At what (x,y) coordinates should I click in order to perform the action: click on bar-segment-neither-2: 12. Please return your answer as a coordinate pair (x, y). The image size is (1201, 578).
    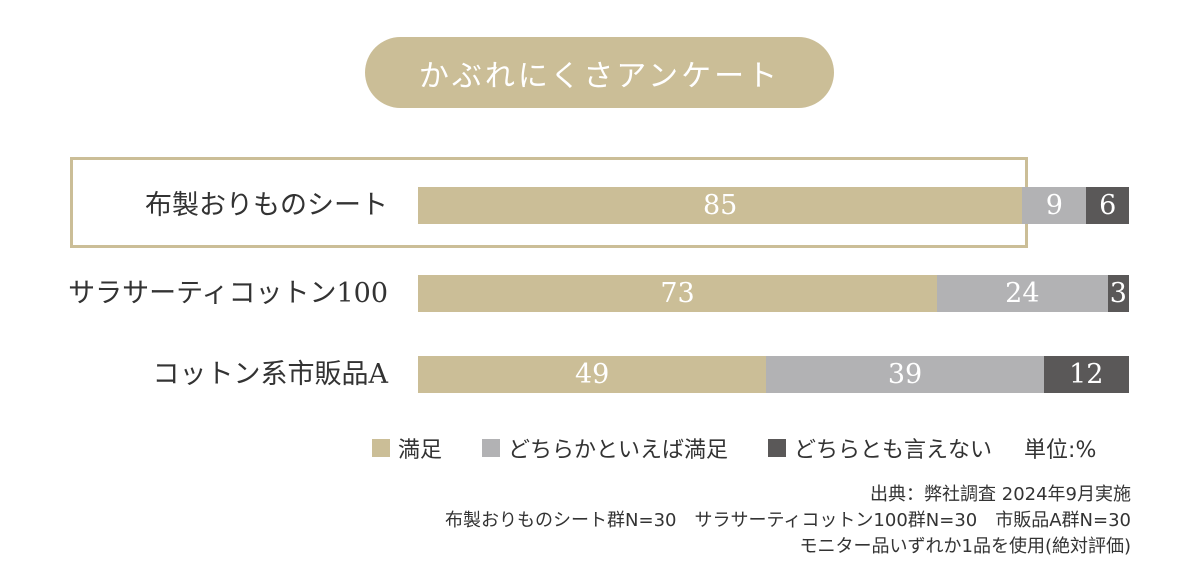
    Looking at the image, I should click on (1086, 374).